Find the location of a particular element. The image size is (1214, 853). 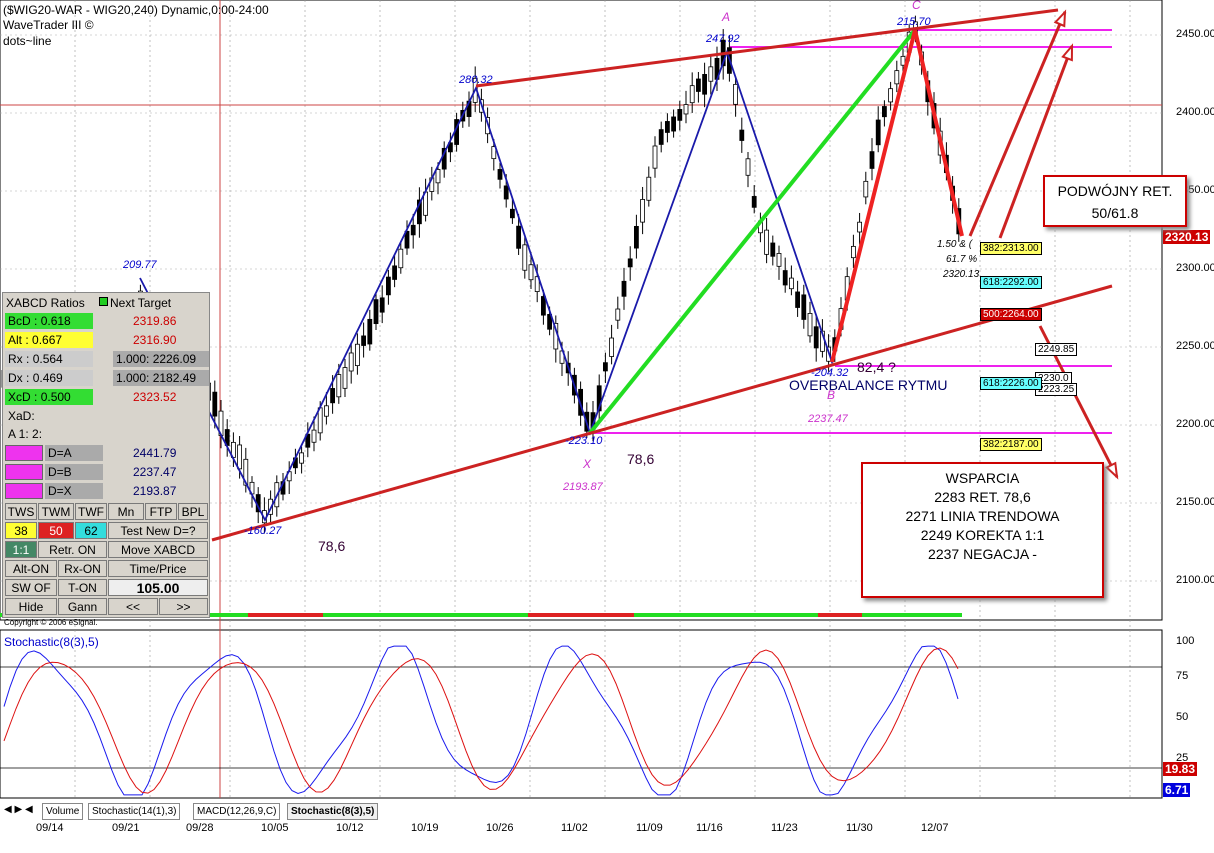

mn-button: Mn is located at coordinates (126, 511).